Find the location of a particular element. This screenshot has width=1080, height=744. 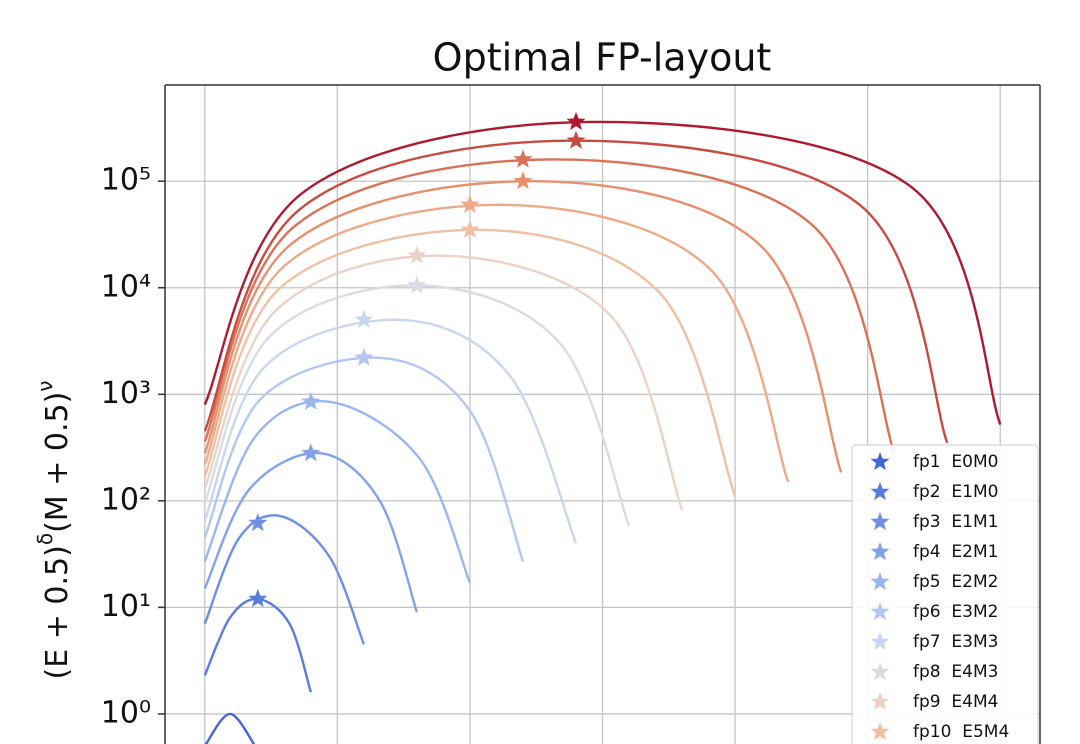

y-axis-label: (E + 0.5)δ(M + 0.5)ν is located at coordinates (54, 530).